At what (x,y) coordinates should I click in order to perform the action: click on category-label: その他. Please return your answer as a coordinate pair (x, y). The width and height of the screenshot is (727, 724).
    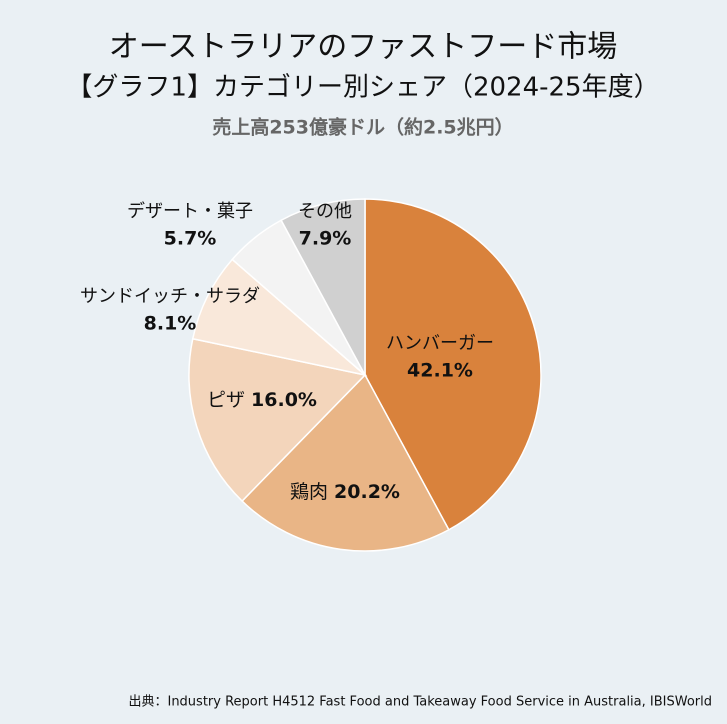
    Looking at the image, I should click on (325, 211).